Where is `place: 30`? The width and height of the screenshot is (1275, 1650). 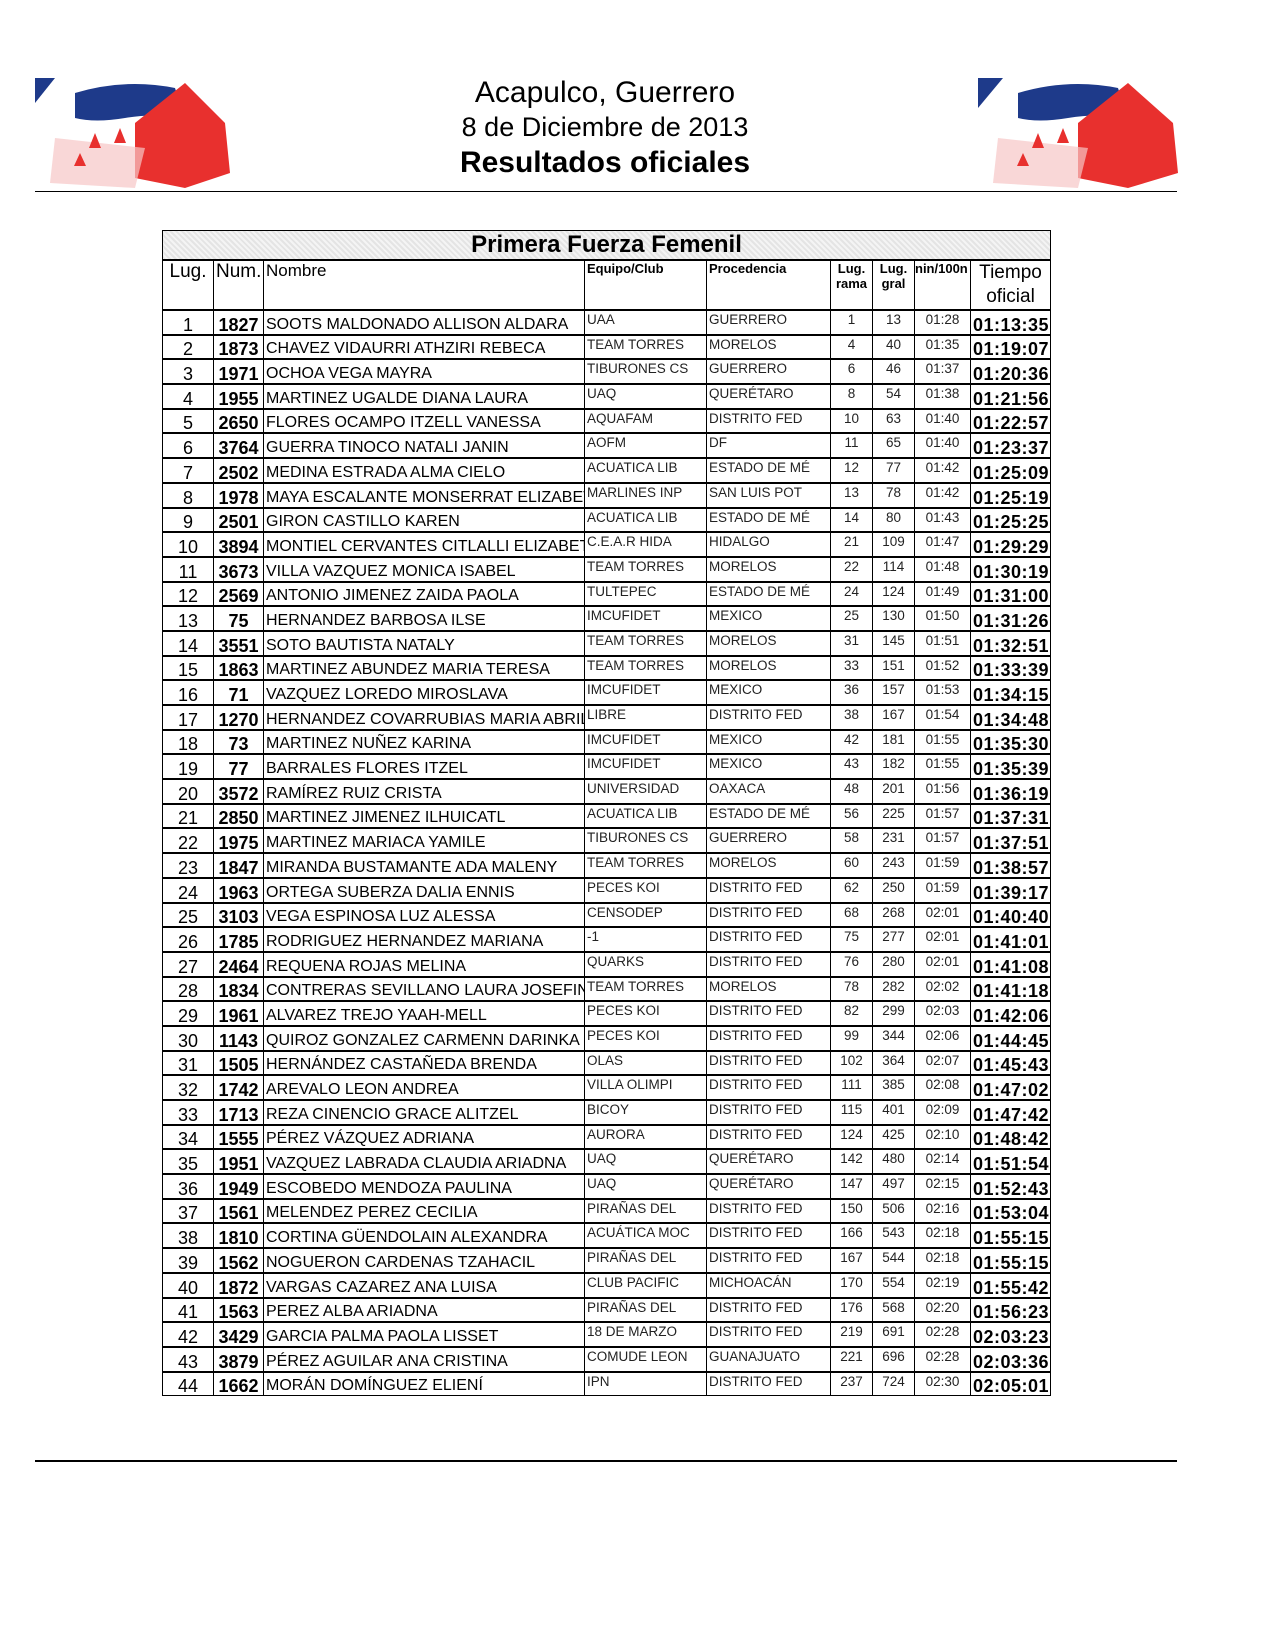 place: 30 is located at coordinates (188, 1038).